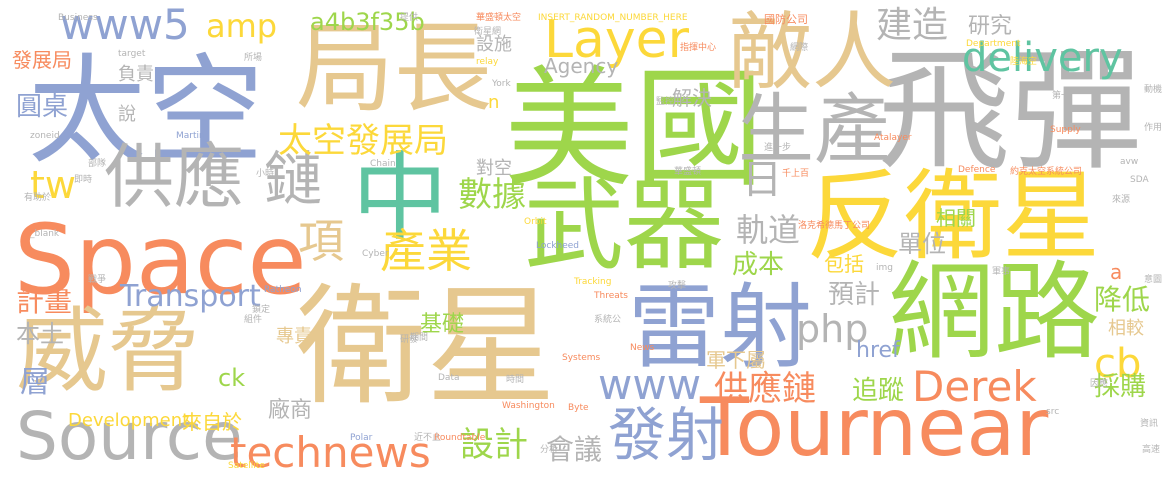 This screenshot has height=482, width=1175. I want to click on word-zoneid: zoneid, so click(45, 136).